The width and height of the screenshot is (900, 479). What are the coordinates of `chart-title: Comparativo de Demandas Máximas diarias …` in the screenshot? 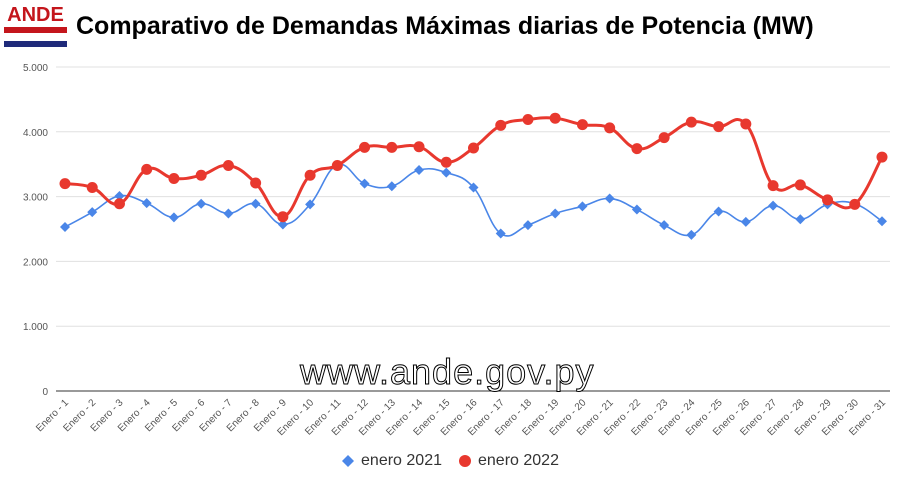 It's located at (445, 26).